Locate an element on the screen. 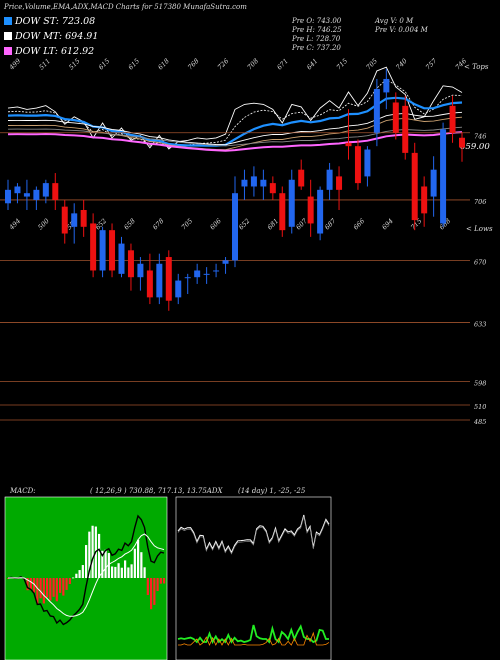 This screenshot has width=500, height=660. adx-grey-line is located at coordinates (253, 535).